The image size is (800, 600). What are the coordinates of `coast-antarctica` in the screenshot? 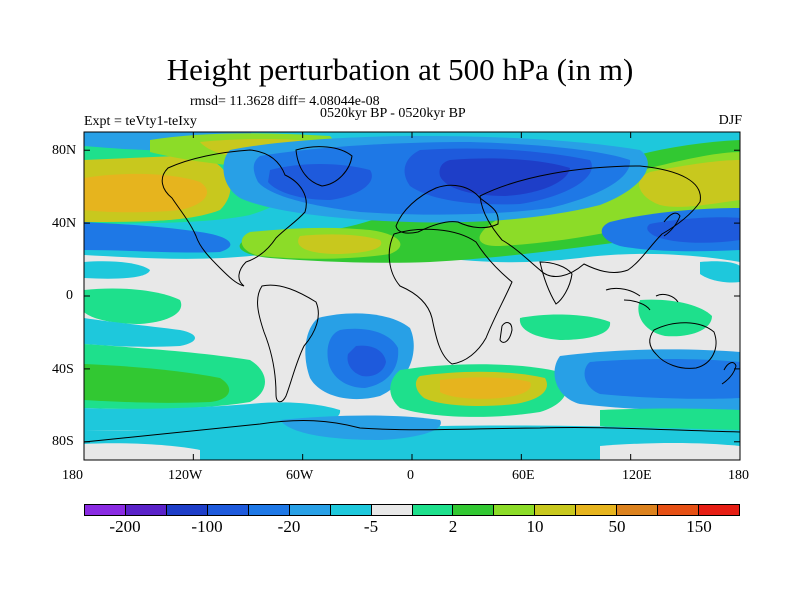 It's located at (412, 431).